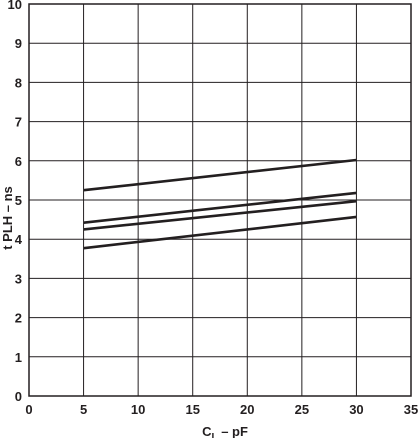  Describe the element at coordinates (221, 409) in the screenshot. I see `x-tick-labels: 0 5 10 15 20 25 30 35` at that location.